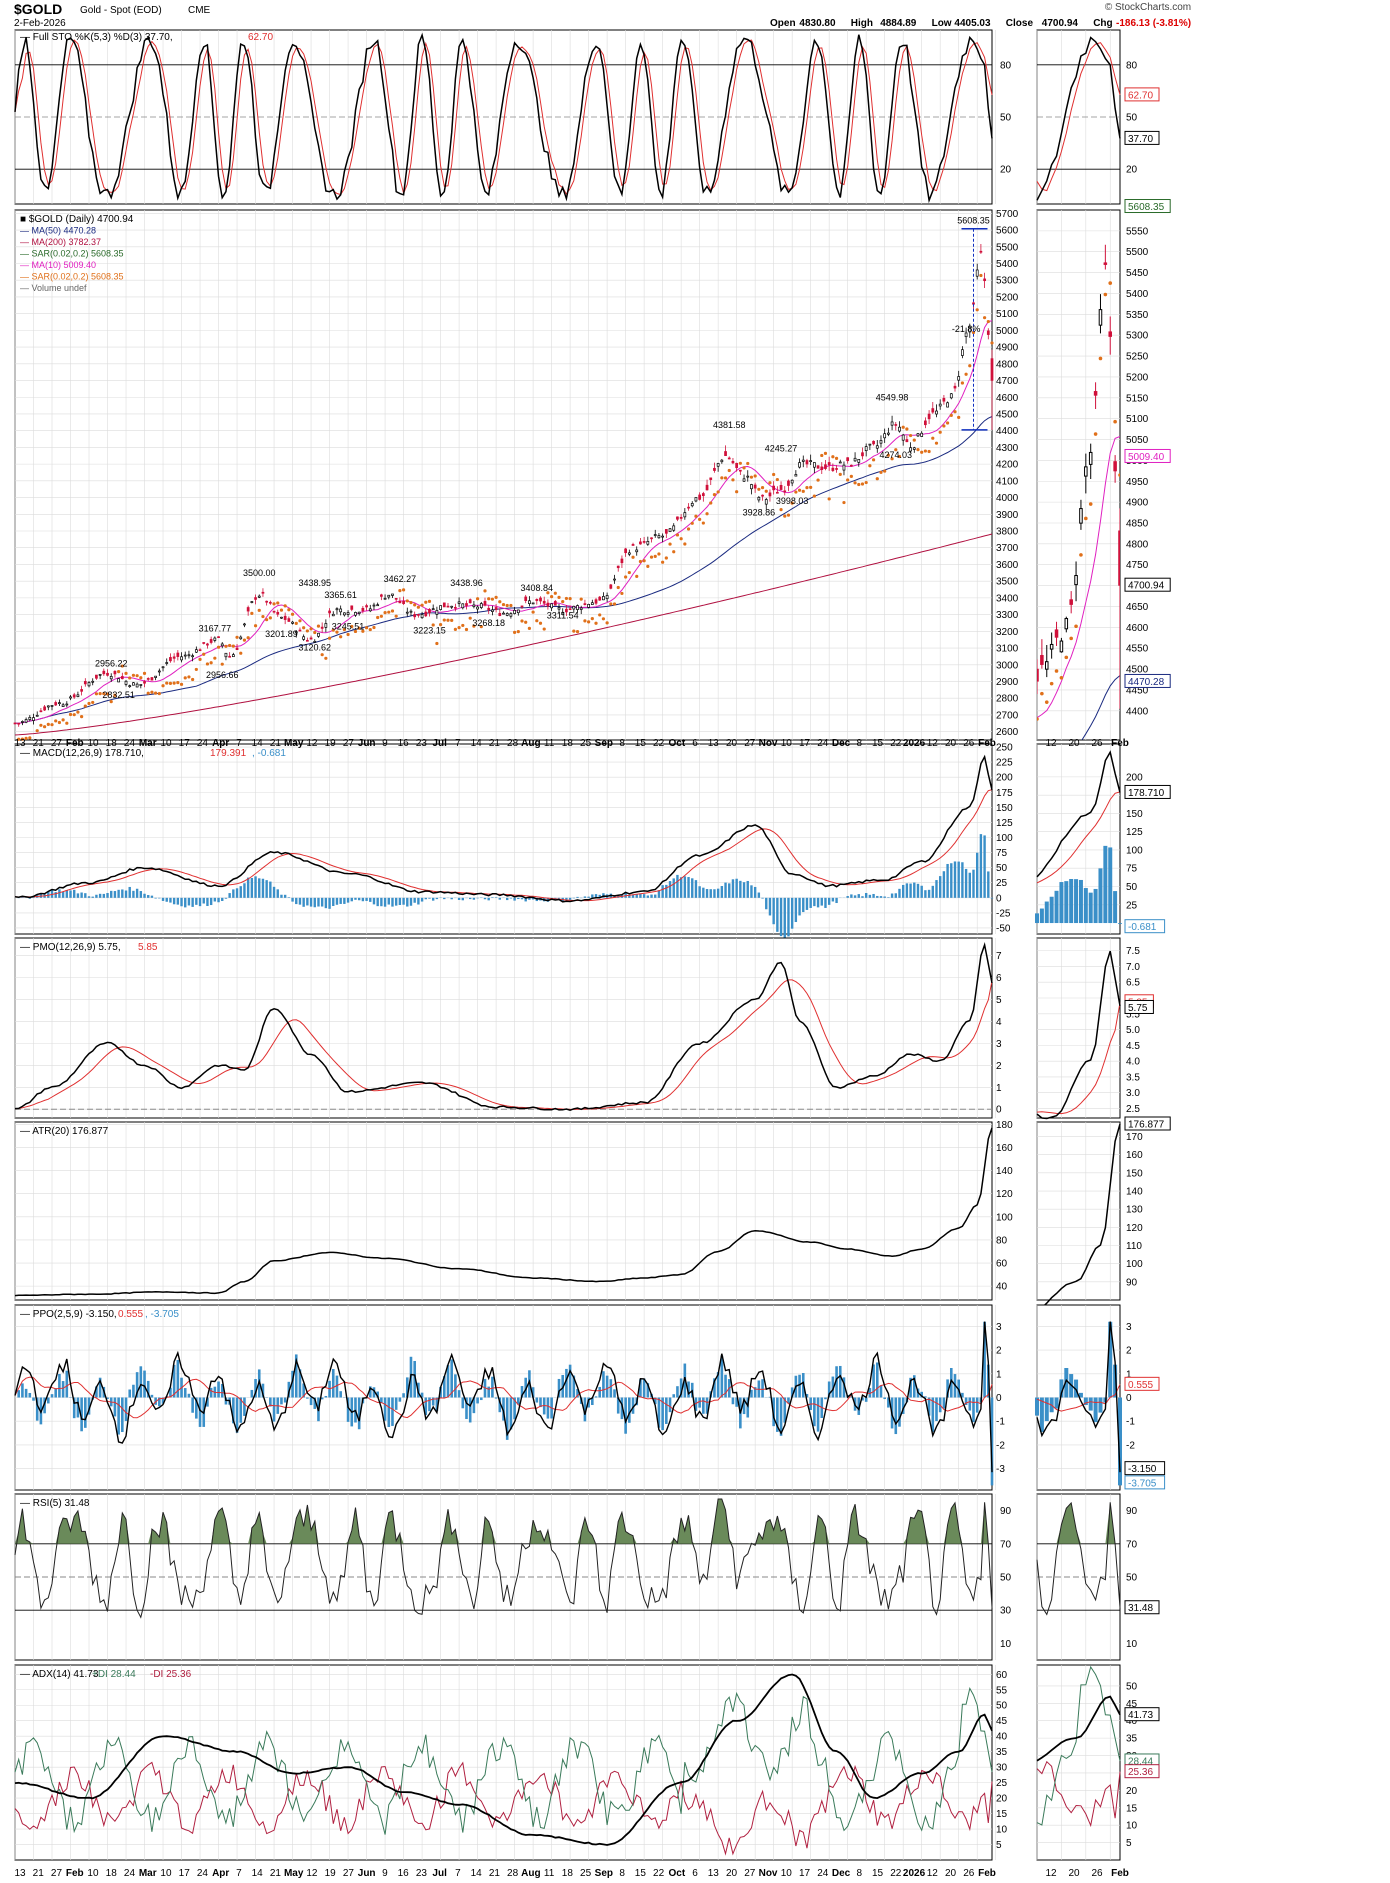 The width and height of the screenshot is (1390, 1883). I want to click on x-axis-top-label: 10, so click(93, 743).